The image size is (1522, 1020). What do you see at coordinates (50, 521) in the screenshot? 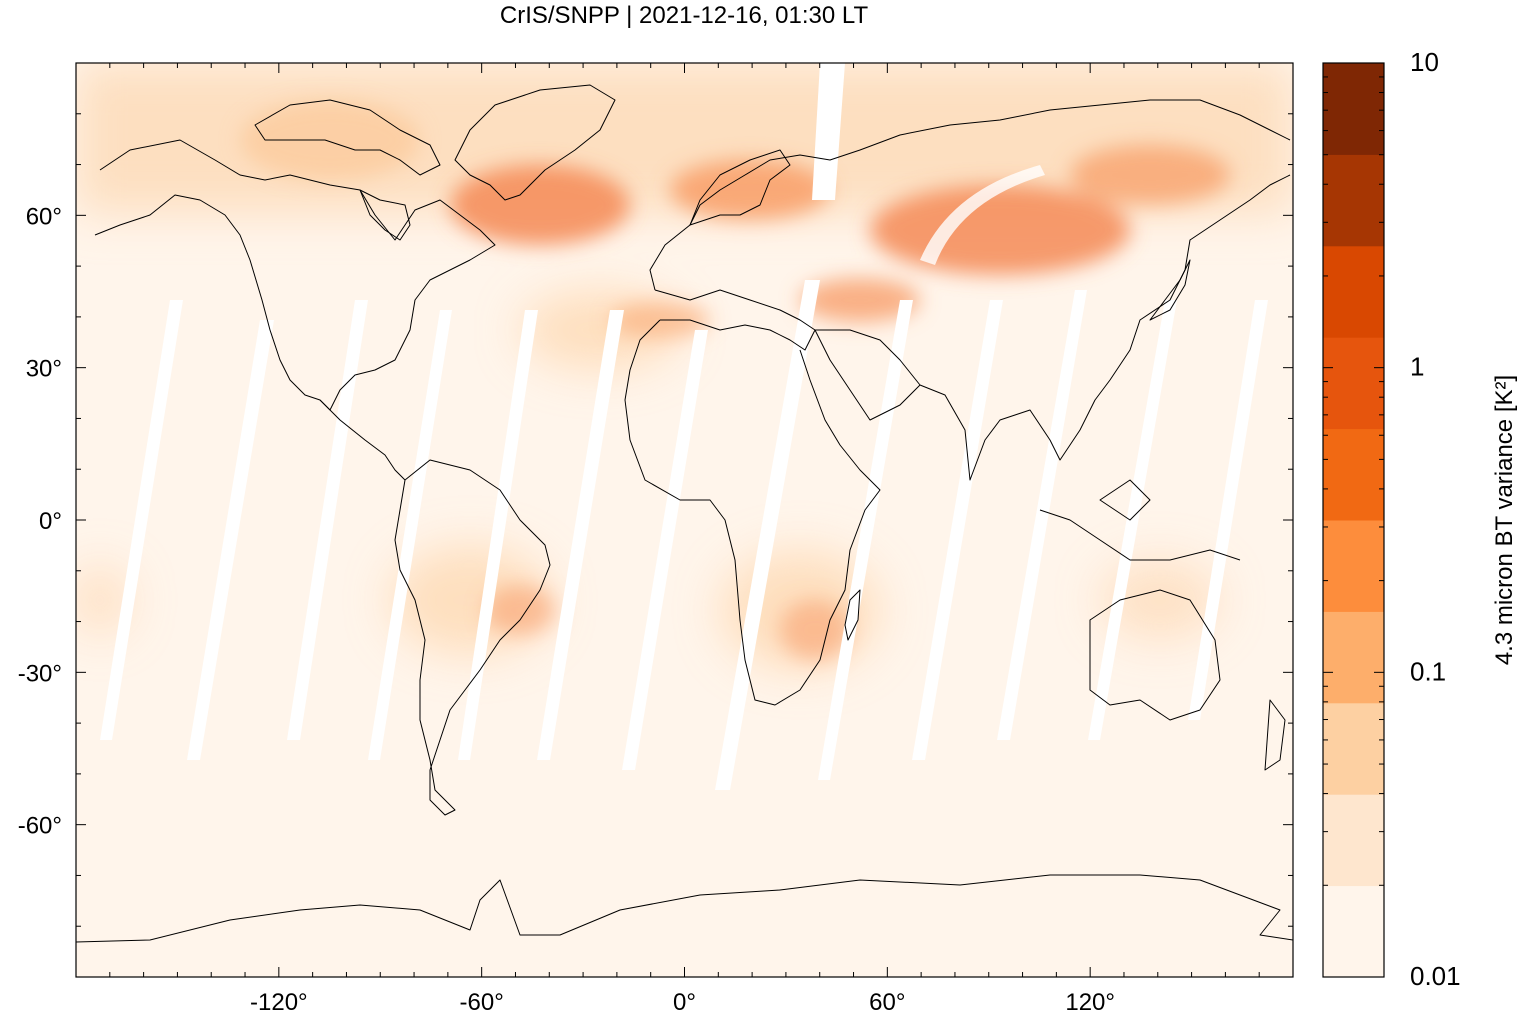
I see `lat-tick-label: 0°` at bounding box center [50, 521].